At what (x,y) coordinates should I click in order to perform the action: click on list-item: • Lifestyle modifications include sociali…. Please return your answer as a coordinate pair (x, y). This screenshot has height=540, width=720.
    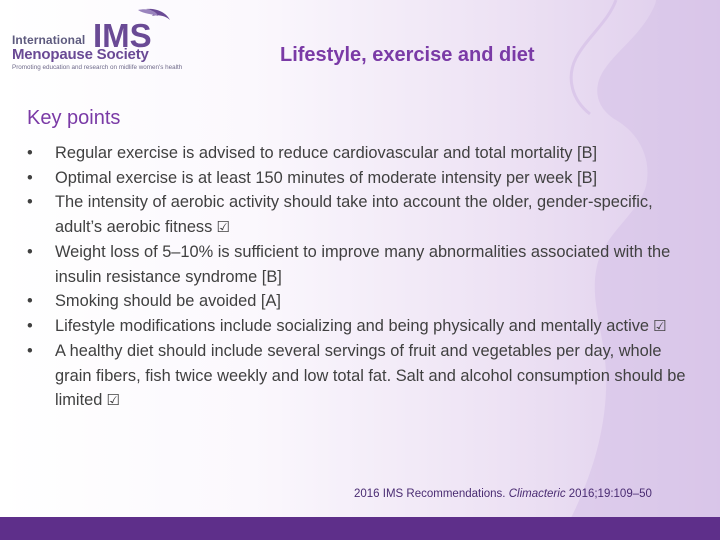
    Looking at the image, I should click on (362, 327).